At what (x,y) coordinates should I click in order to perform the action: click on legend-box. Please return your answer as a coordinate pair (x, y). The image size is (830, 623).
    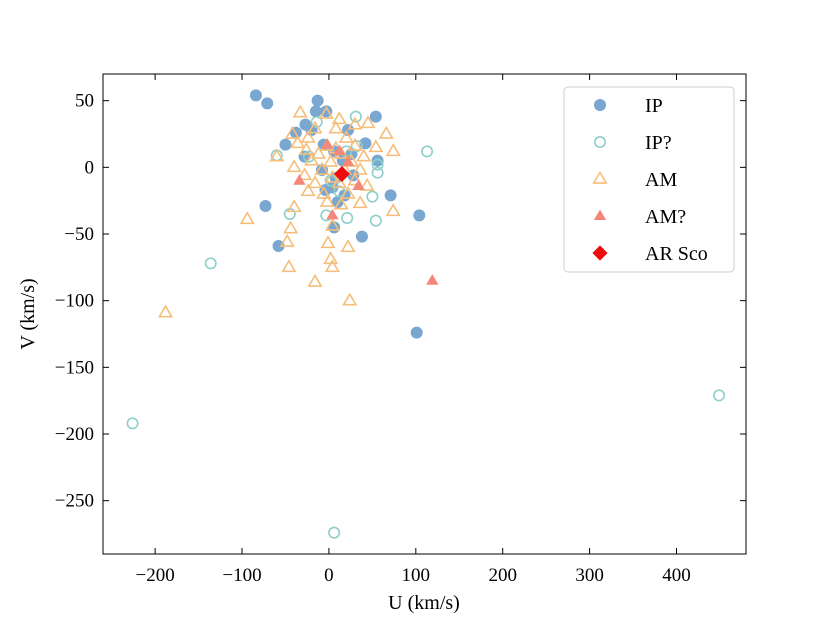
    Looking at the image, I should click on (649, 179).